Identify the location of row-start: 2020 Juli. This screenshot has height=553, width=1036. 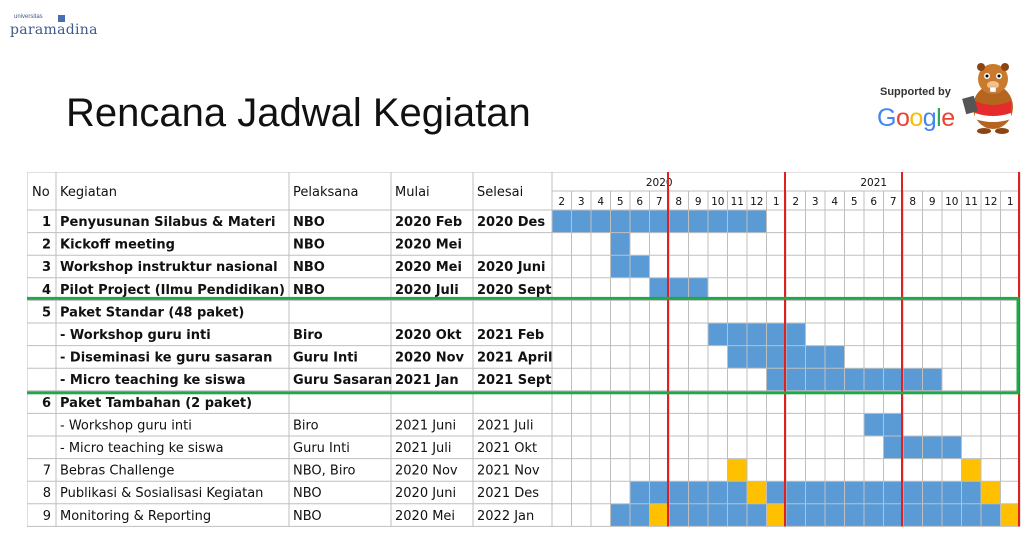
(427, 290).